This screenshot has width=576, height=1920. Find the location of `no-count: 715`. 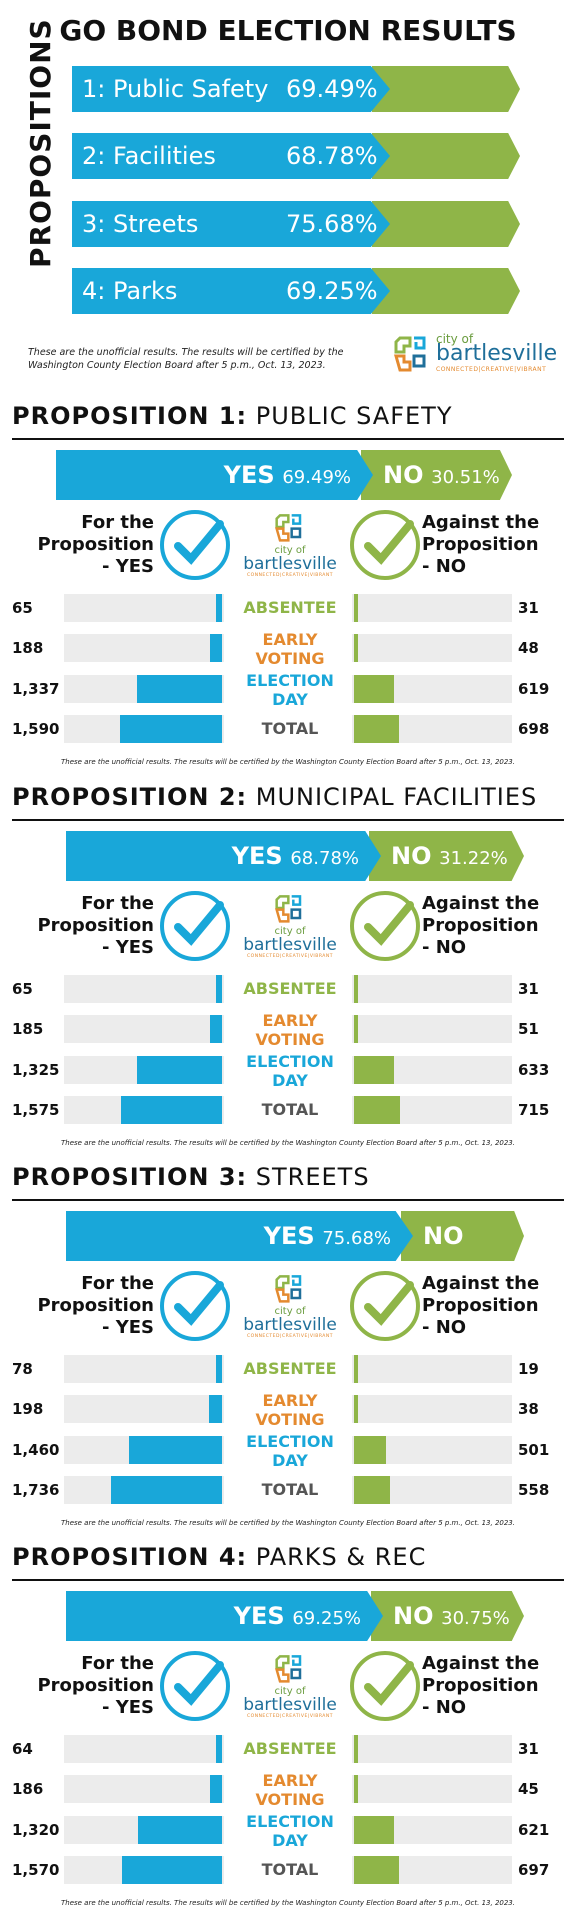

no-count: 715 is located at coordinates (534, 1110).